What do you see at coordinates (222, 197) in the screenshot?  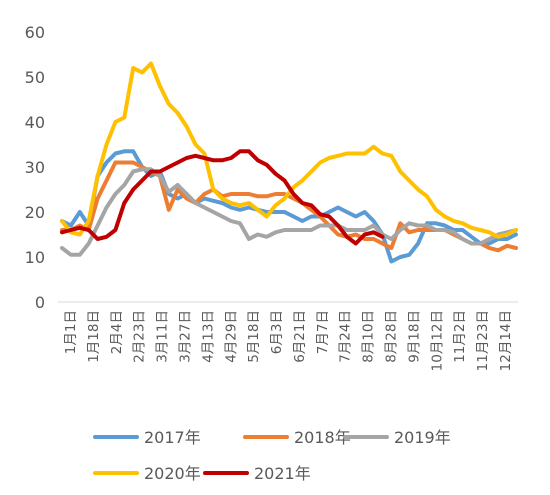 I see `series-line-2021年` at bounding box center [222, 197].